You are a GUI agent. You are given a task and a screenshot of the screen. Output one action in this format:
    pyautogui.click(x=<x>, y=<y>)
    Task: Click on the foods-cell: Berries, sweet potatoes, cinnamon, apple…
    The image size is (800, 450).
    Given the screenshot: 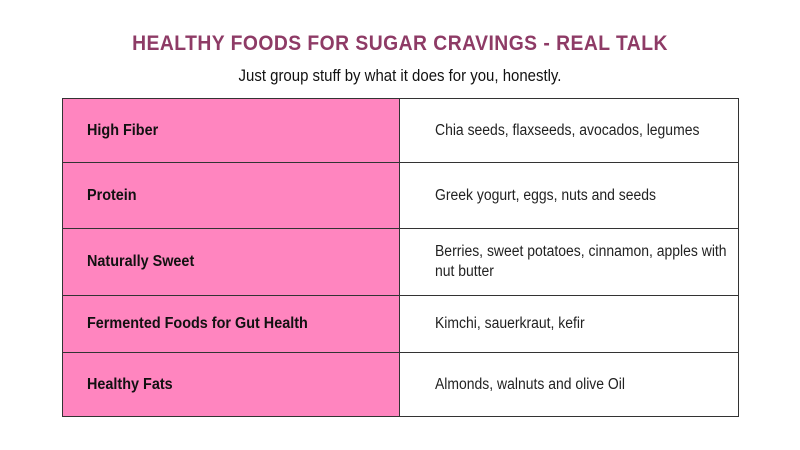 What is the action you would take?
    pyautogui.click(x=569, y=262)
    